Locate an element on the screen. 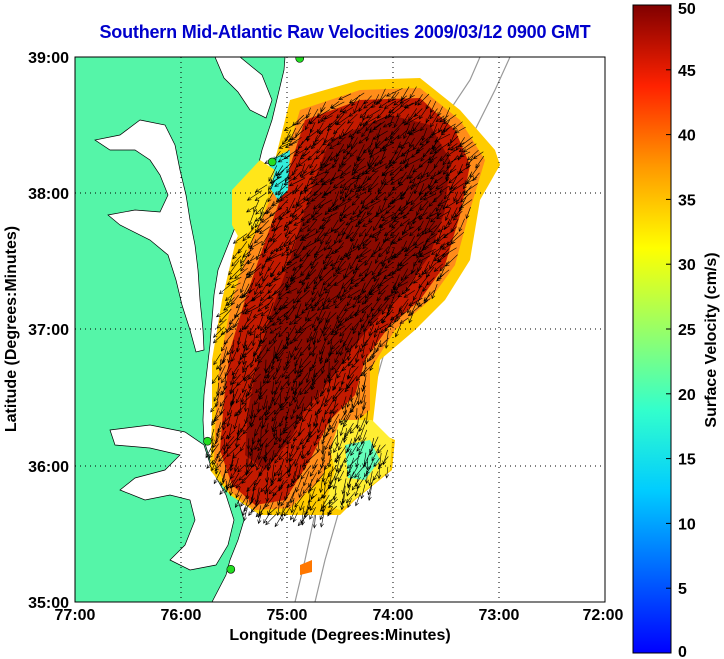  x-tick: 77:00 is located at coordinates (75, 615).